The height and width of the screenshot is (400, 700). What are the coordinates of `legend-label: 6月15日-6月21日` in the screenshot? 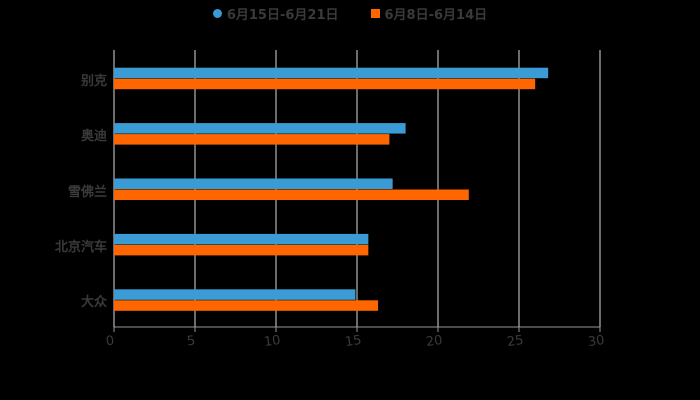 It's located at (282, 15).